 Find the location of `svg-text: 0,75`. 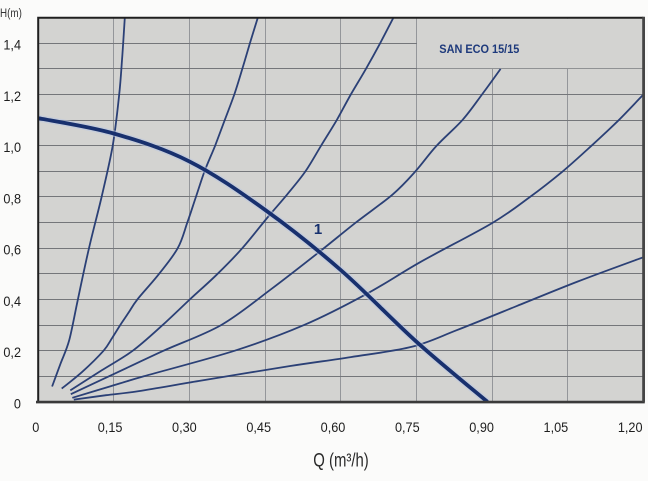

svg-text: 0,75 is located at coordinates (407, 427).